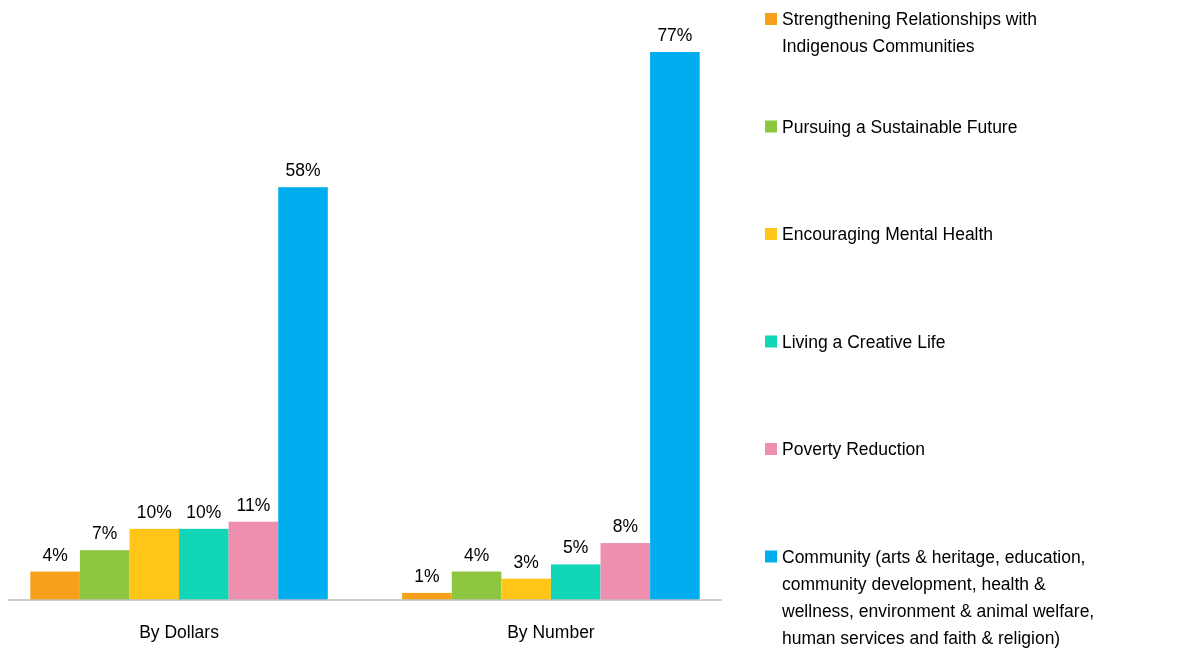 The width and height of the screenshot is (1188, 657). I want to click on data-label: 1%, so click(427, 575).